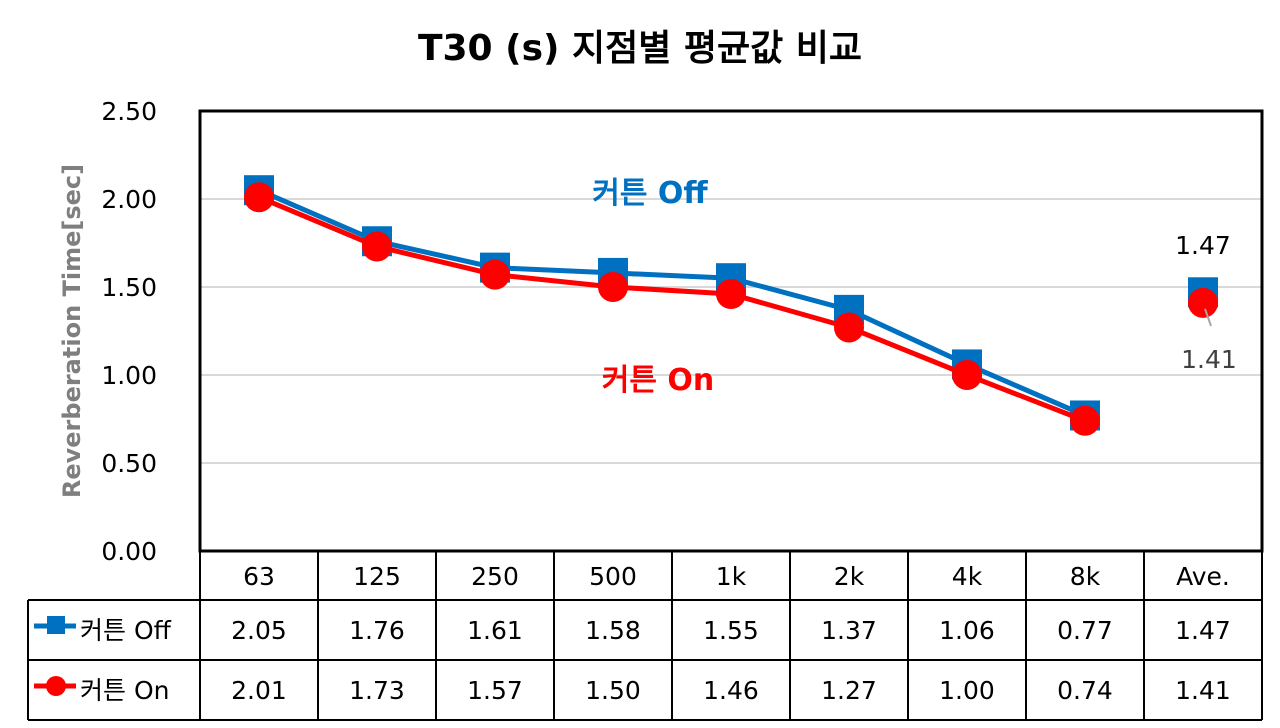 Image resolution: width=1280 pixels, height=728 pixels. I want to click on series-annotation: 커튼 On, so click(658, 380).